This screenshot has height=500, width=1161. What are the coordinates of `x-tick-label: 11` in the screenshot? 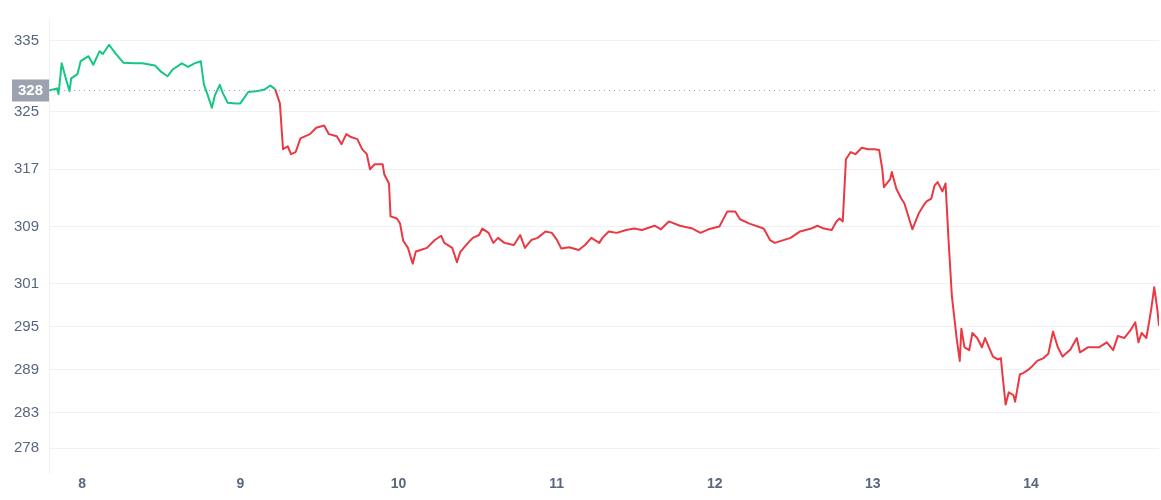 It's located at (557, 483).